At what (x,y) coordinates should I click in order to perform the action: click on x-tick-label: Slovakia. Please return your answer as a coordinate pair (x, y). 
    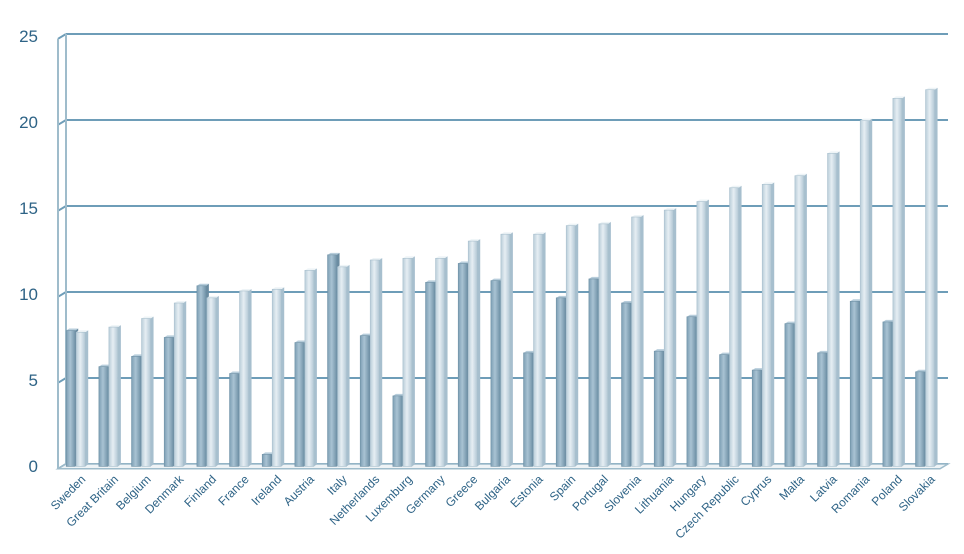
    Looking at the image, I should click on (917, 493).